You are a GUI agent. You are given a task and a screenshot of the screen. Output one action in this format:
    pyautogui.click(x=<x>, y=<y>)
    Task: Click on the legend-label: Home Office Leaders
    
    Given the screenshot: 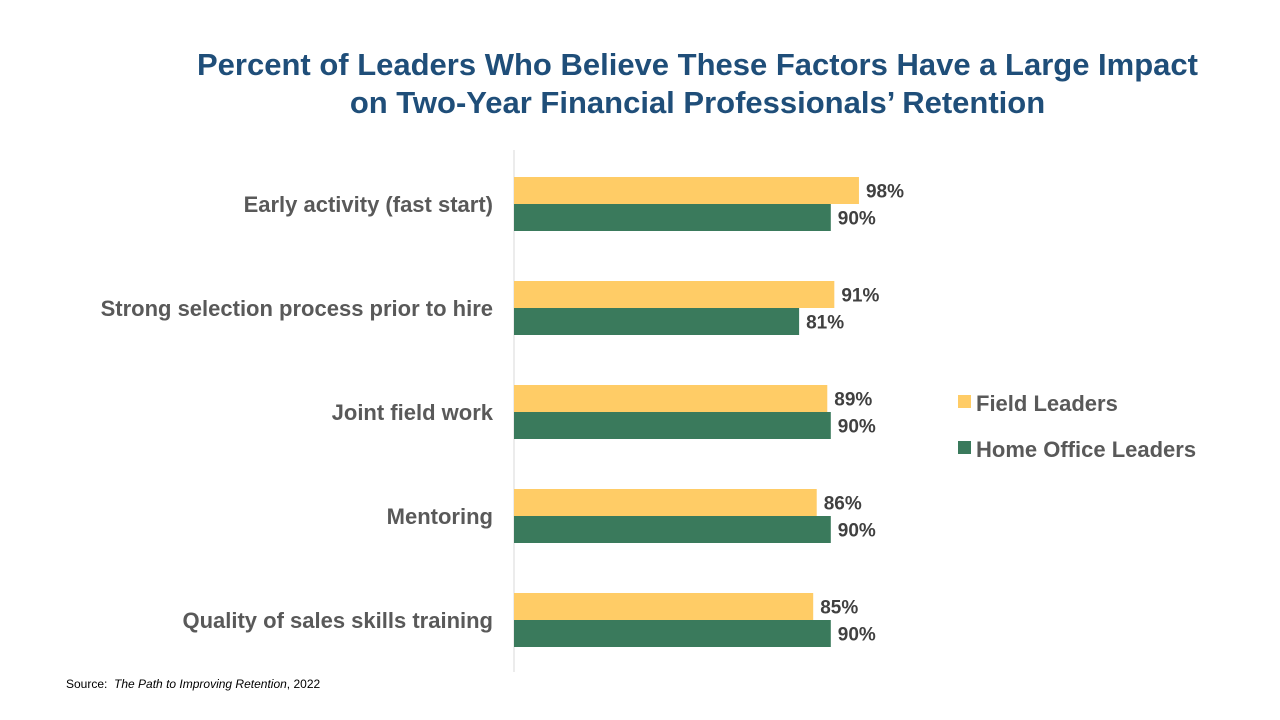 What is the action you would take?
    pyautogui.click(x=1086, y=449)
    